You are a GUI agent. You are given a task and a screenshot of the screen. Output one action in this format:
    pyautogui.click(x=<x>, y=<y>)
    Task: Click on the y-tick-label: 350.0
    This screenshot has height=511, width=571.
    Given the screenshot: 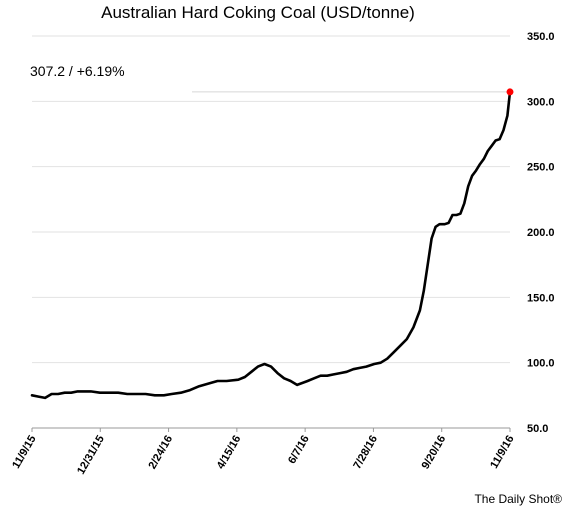 What is the action you would take?
    pyautogui.click(x=541, y=37)
    